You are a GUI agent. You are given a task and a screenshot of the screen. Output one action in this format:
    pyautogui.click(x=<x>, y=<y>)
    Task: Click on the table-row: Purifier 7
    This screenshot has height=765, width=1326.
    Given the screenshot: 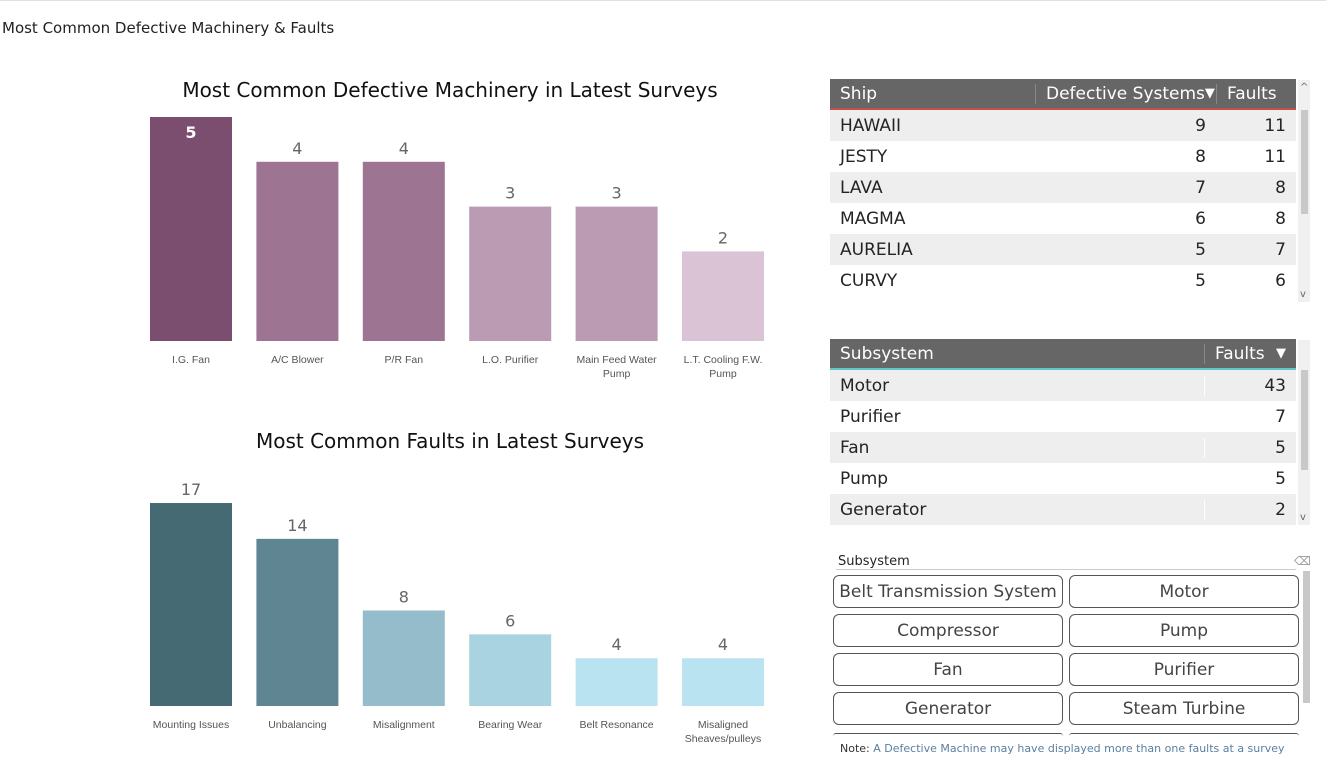 What is the action you would take?
    pyautogui.click(x=1063, y=416)
    